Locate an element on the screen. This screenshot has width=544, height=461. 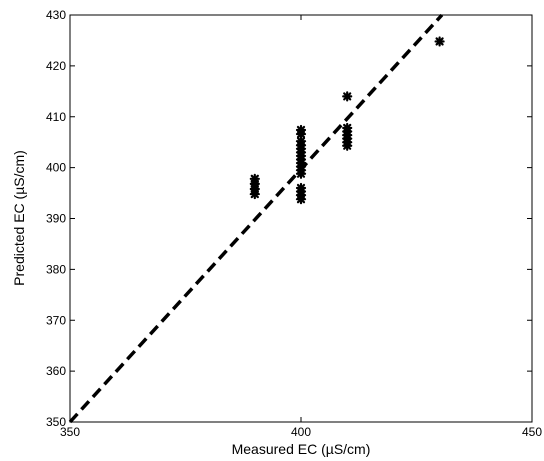
y-tick-label: 360 is located at coordinates (56, 371).